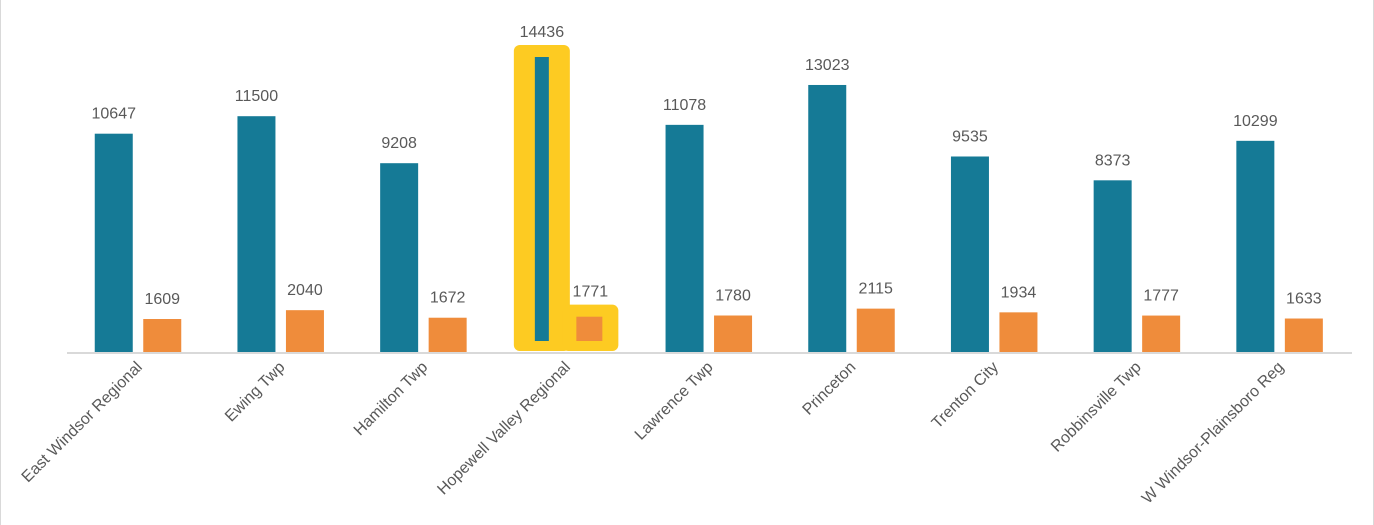  Describe the element at coordinates (1304, 299) in the screenshot. I see `data-label: 1633` at that location.